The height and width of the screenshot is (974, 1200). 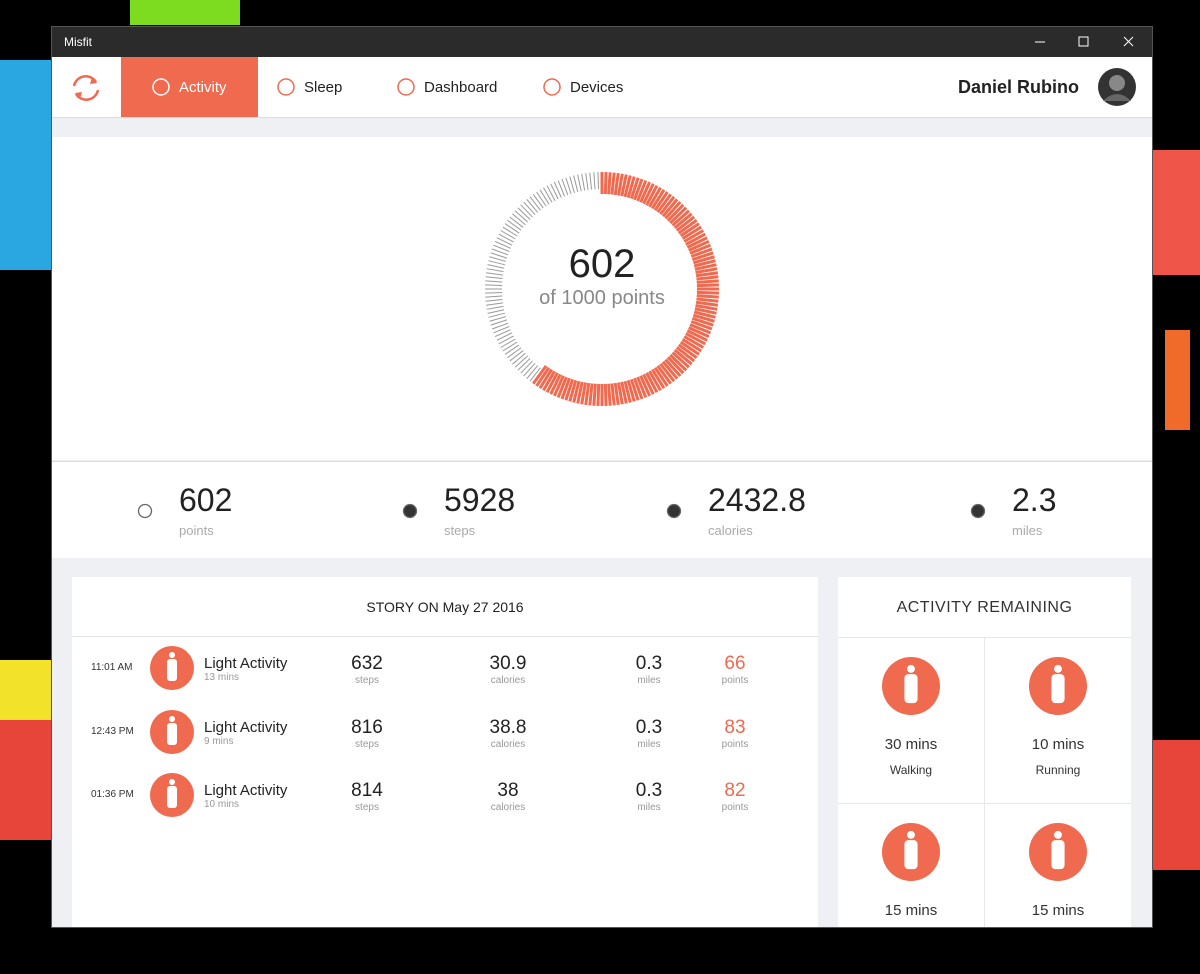 What do you see at coordinates (443, 87) in the screenshot?
I see `nav-tab: Dashboard` at bounding box center [443, 87].